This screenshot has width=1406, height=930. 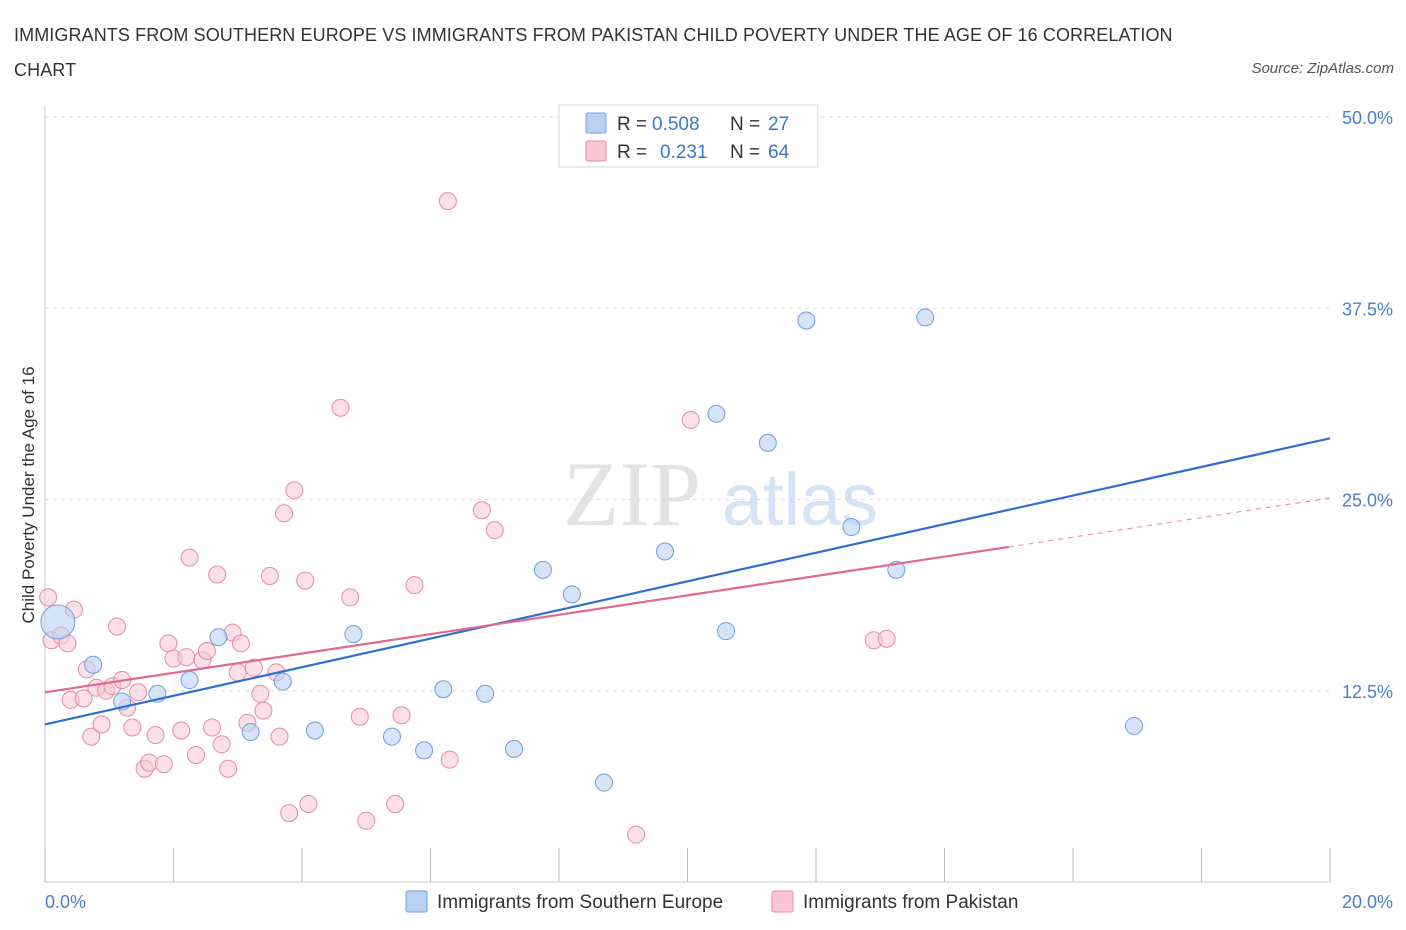 What do you see at coordinates (416, 901) in the screenshot?
I see `bottom-legend-swatch-blue` at bounding box center [416, 901].